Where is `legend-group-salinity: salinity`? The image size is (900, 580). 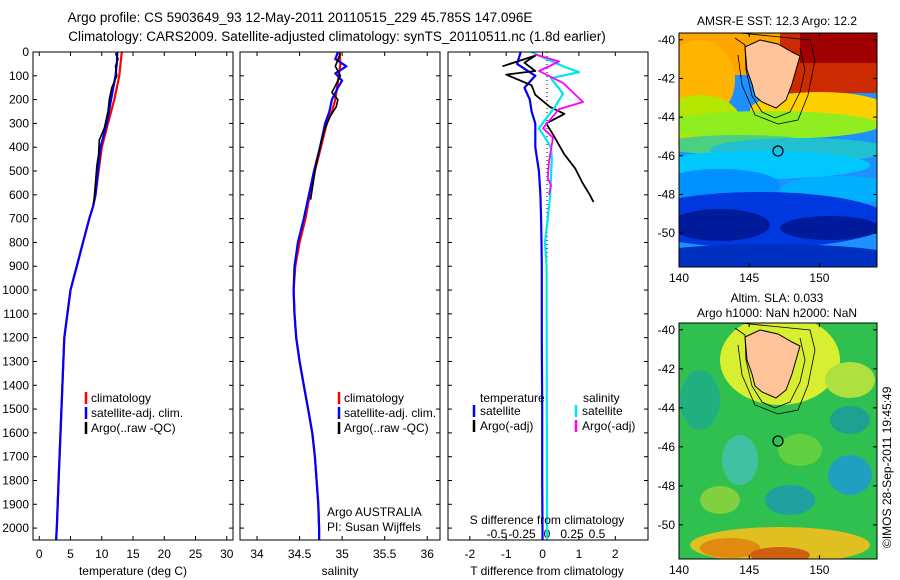
legend-group-salinity: salinity is located at coordinates (601, 398).